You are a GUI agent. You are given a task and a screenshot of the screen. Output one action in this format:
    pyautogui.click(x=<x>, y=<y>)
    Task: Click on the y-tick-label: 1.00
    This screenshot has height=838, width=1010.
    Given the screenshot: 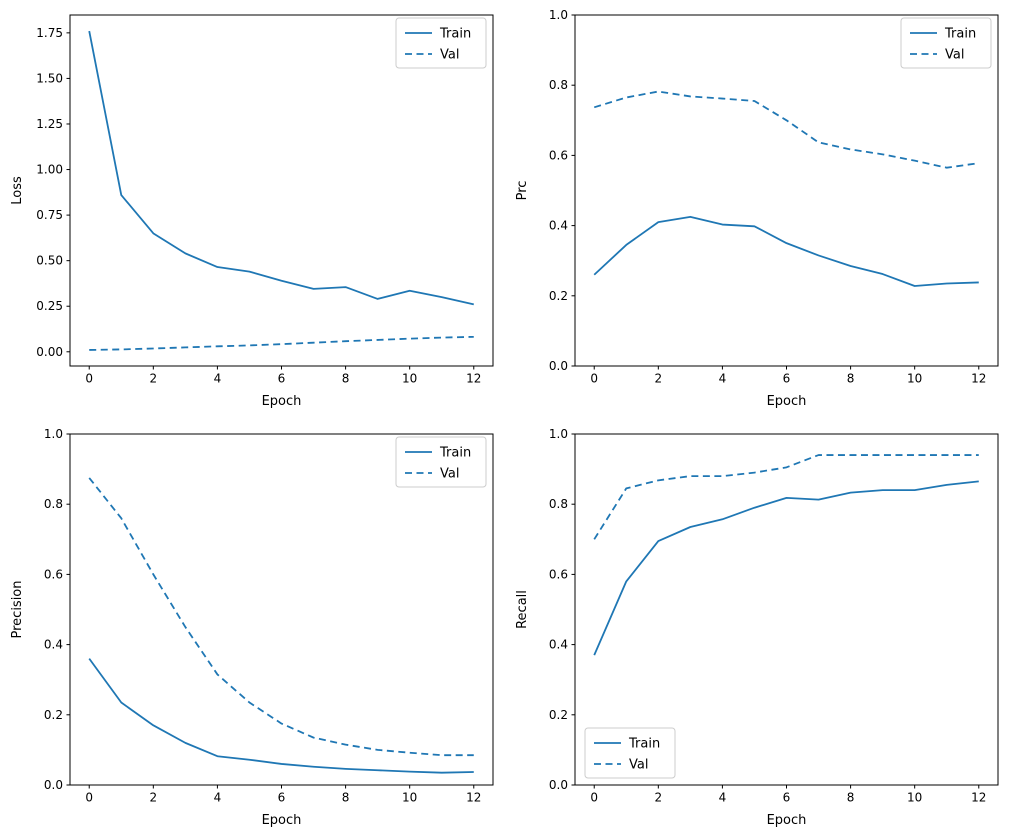 What is the action you would take?
    pyautogui.click(x=49, y=170)
    